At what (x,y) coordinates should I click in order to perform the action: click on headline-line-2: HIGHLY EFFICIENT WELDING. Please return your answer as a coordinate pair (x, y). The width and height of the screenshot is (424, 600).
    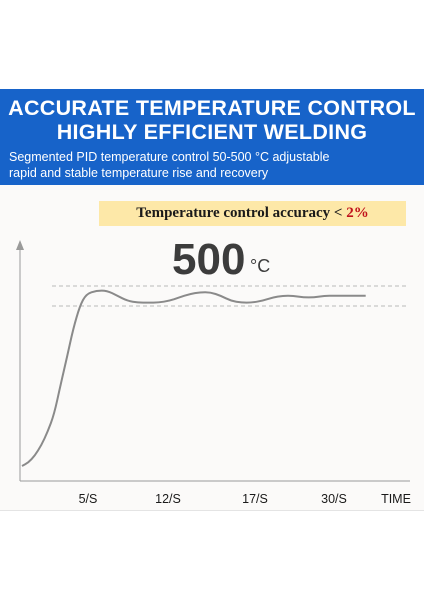
    Looking at the image, I should click on (212, 132).